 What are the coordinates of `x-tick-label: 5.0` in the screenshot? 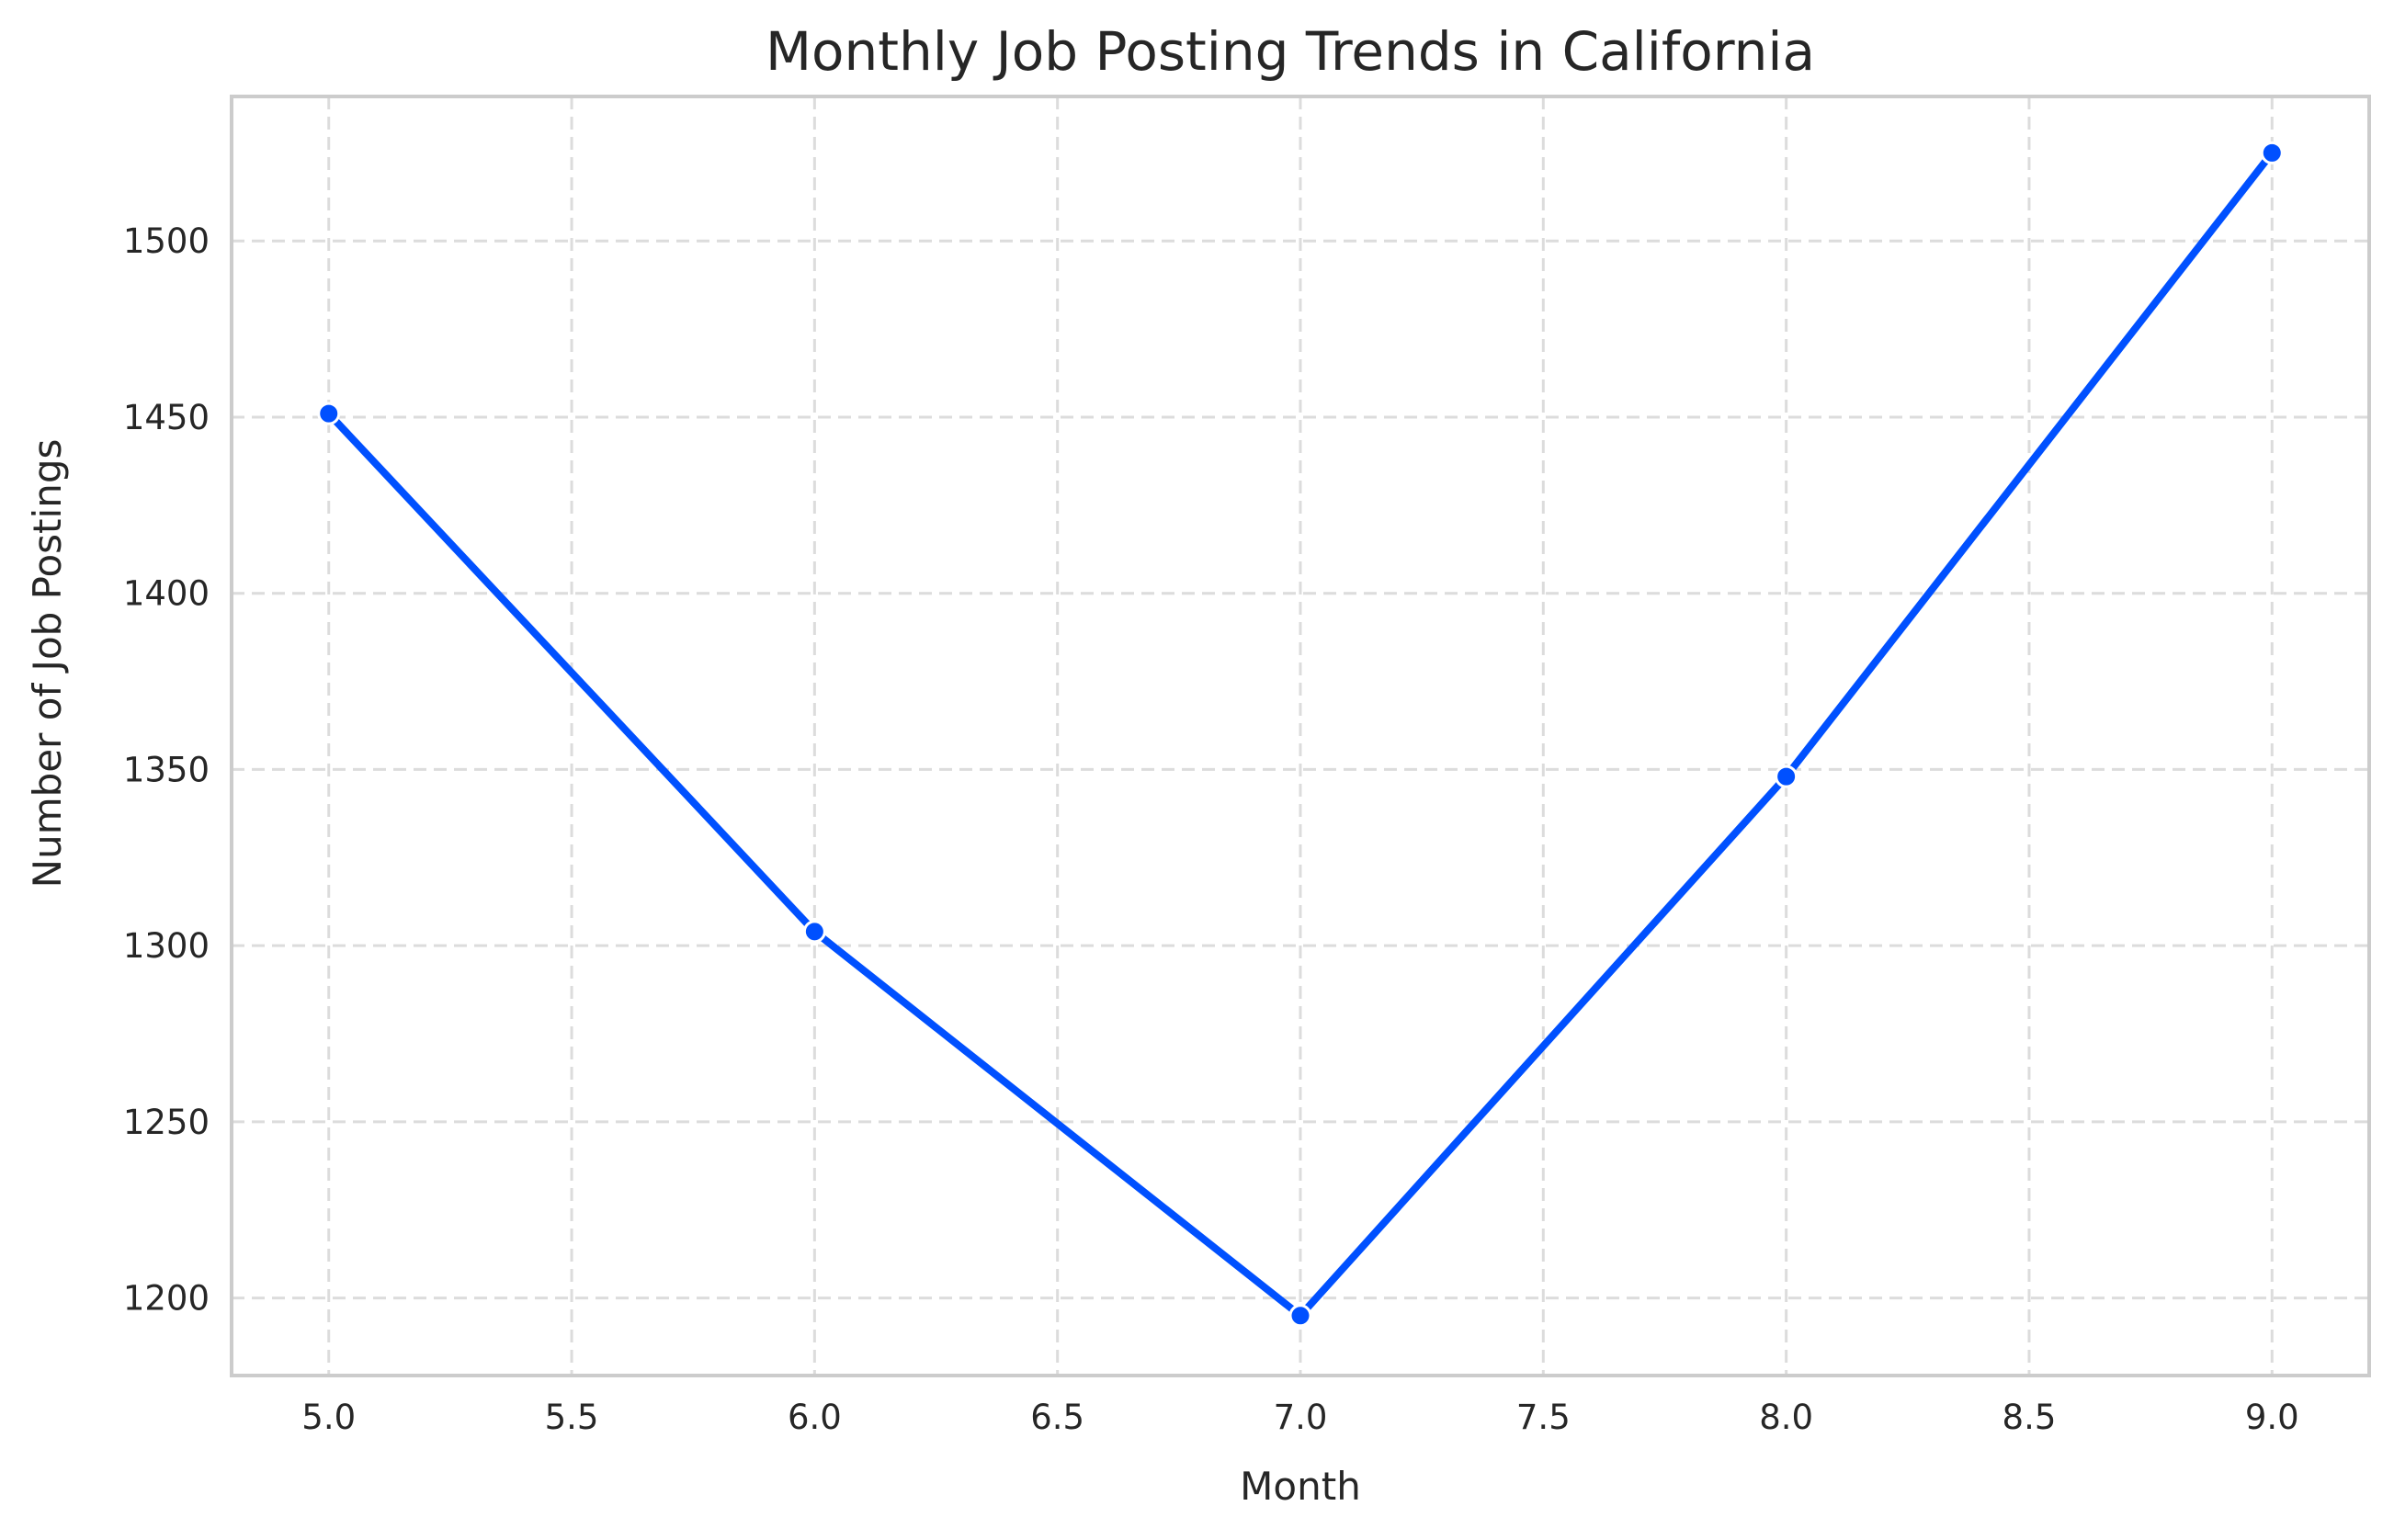 It's located at (328, 1417).